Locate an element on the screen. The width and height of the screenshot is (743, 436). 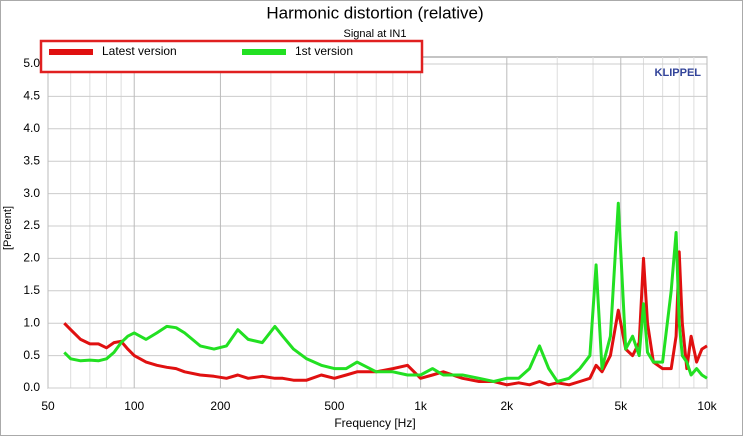
legend-label: Latest version is located at coordinates (139, 51).